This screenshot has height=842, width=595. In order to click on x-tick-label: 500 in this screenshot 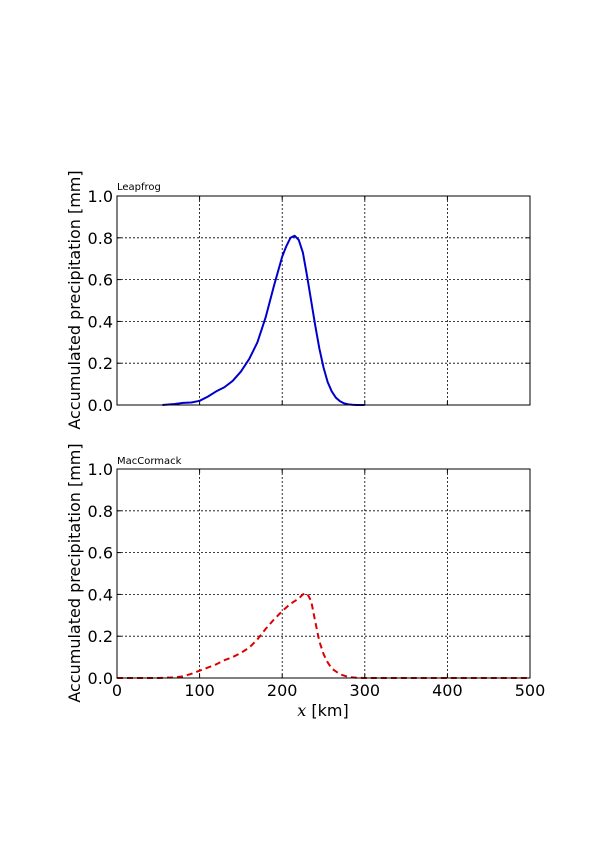, I will do `click(530, 690)`.